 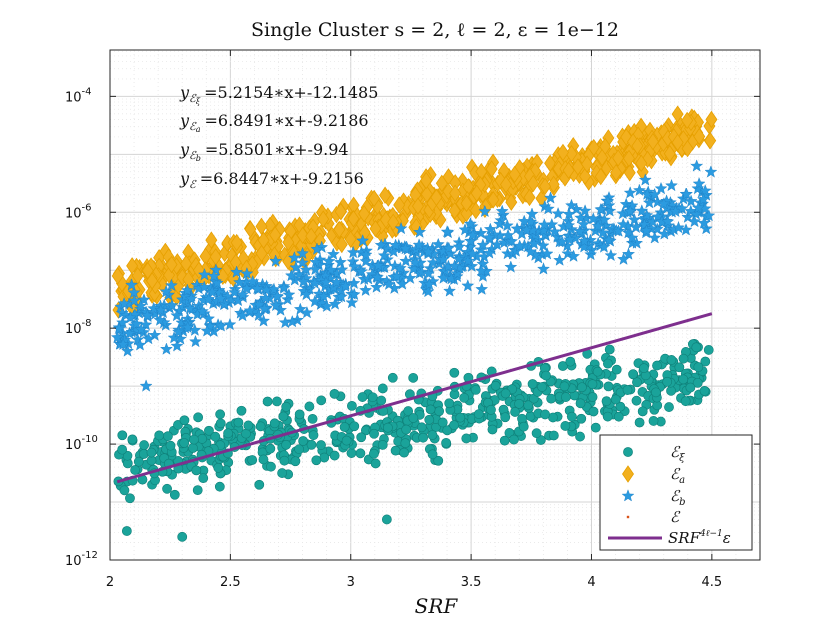 I want to click on x-tick-label: 2.5, so click(x=230, y=582).